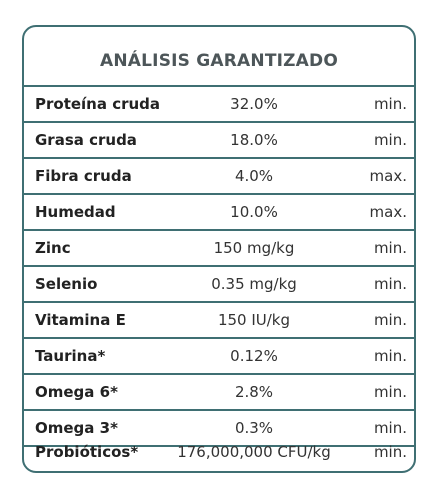 The height and width of the screenshot is (500, 440). Describe the element at coordinates (86, 140) in the screenshot. I see `nutrient-name: Grasa cruda` at that location.